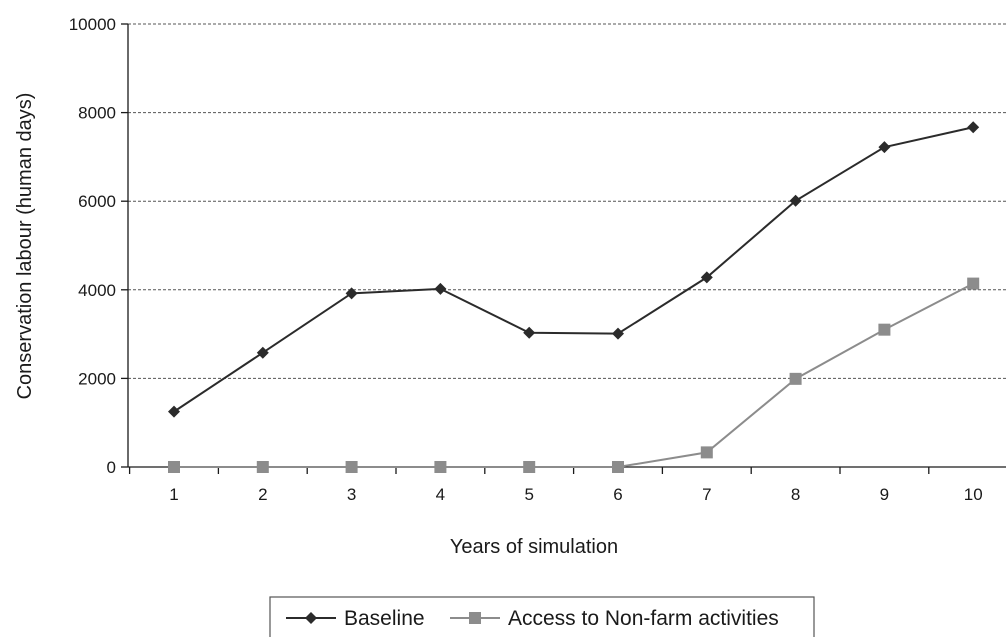 Image resolution: width=1006 pixels, height=637 pixels. Describe the element at coordinates (97, 290) in the screenshot. I see `y-tick-label: 4000` at that location.